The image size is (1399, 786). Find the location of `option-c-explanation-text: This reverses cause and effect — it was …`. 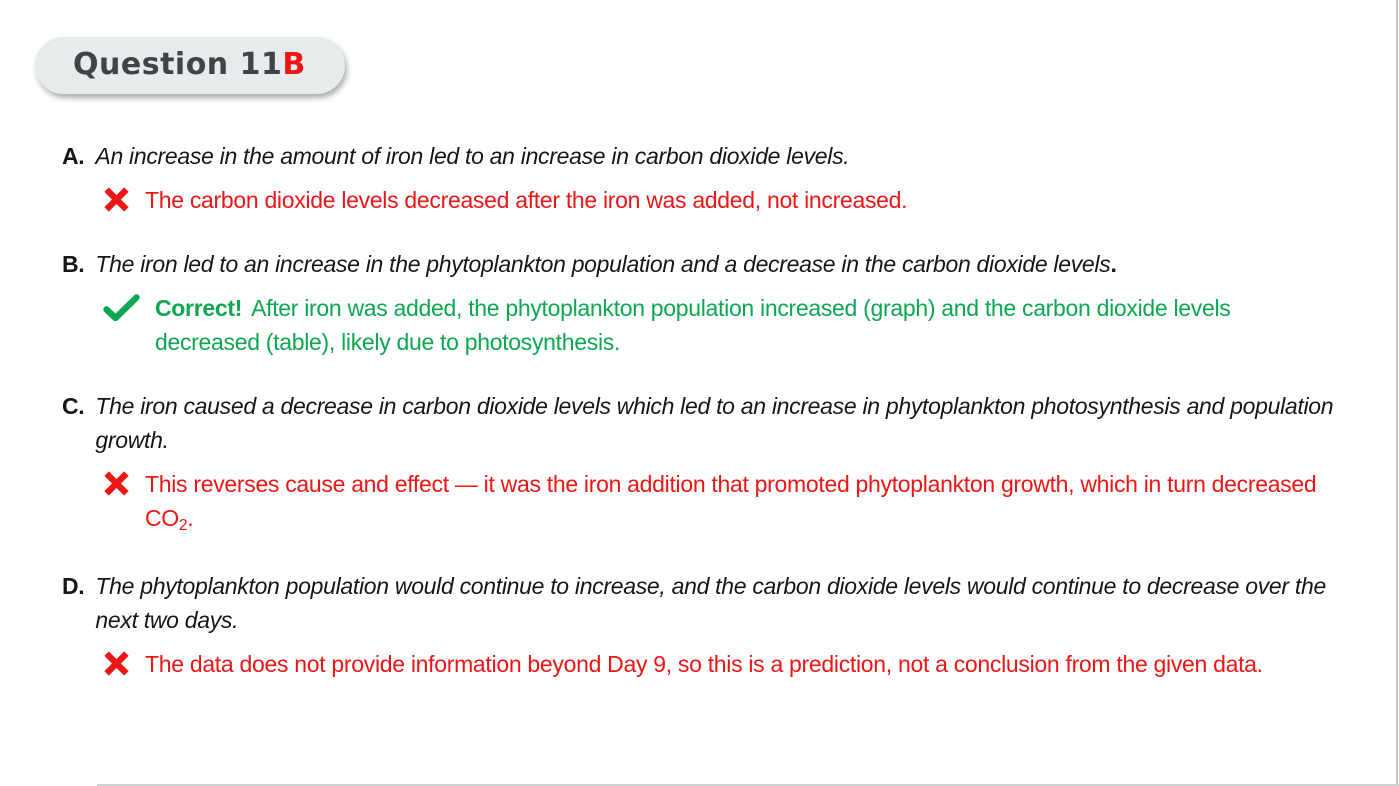

option-c-explanation-text: This reverses cause and effect — it was … is located at coordinates (735, 503).